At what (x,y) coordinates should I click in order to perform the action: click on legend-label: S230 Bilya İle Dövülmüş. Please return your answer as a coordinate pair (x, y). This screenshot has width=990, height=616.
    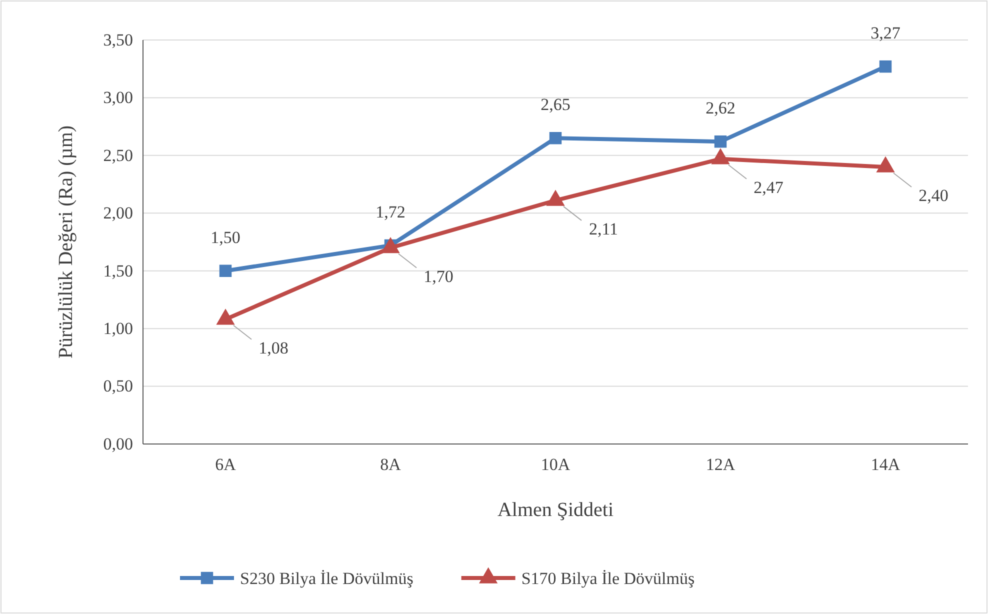
    Looking at the image, I should click on (327, 578).